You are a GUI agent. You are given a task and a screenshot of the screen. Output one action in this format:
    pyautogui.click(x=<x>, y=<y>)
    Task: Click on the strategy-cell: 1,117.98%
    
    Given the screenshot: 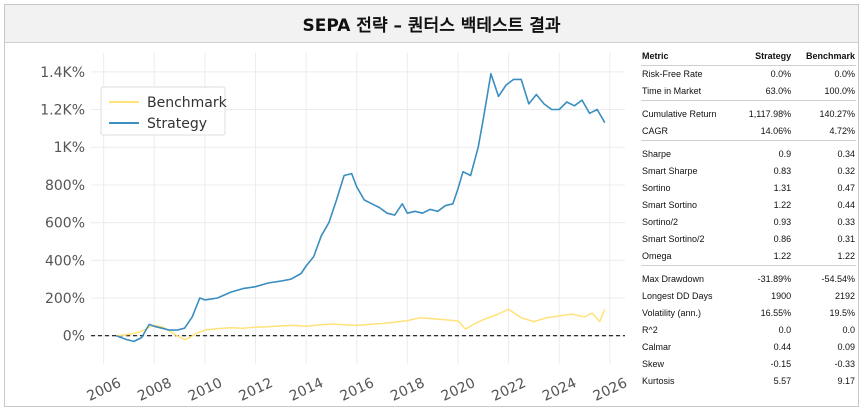 What is the action you would take?
    pyautogui.click(x=770, y=114)
    